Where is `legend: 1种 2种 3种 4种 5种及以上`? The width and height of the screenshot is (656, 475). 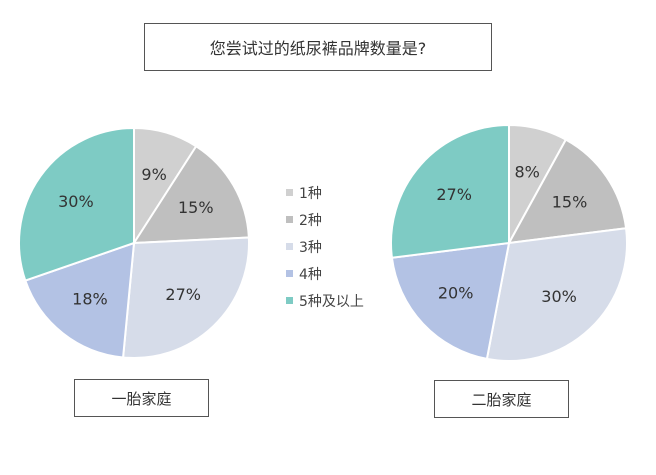 legend: 1种 2种 3种 4种 5种及以上 is located at coordinates (325, 246).